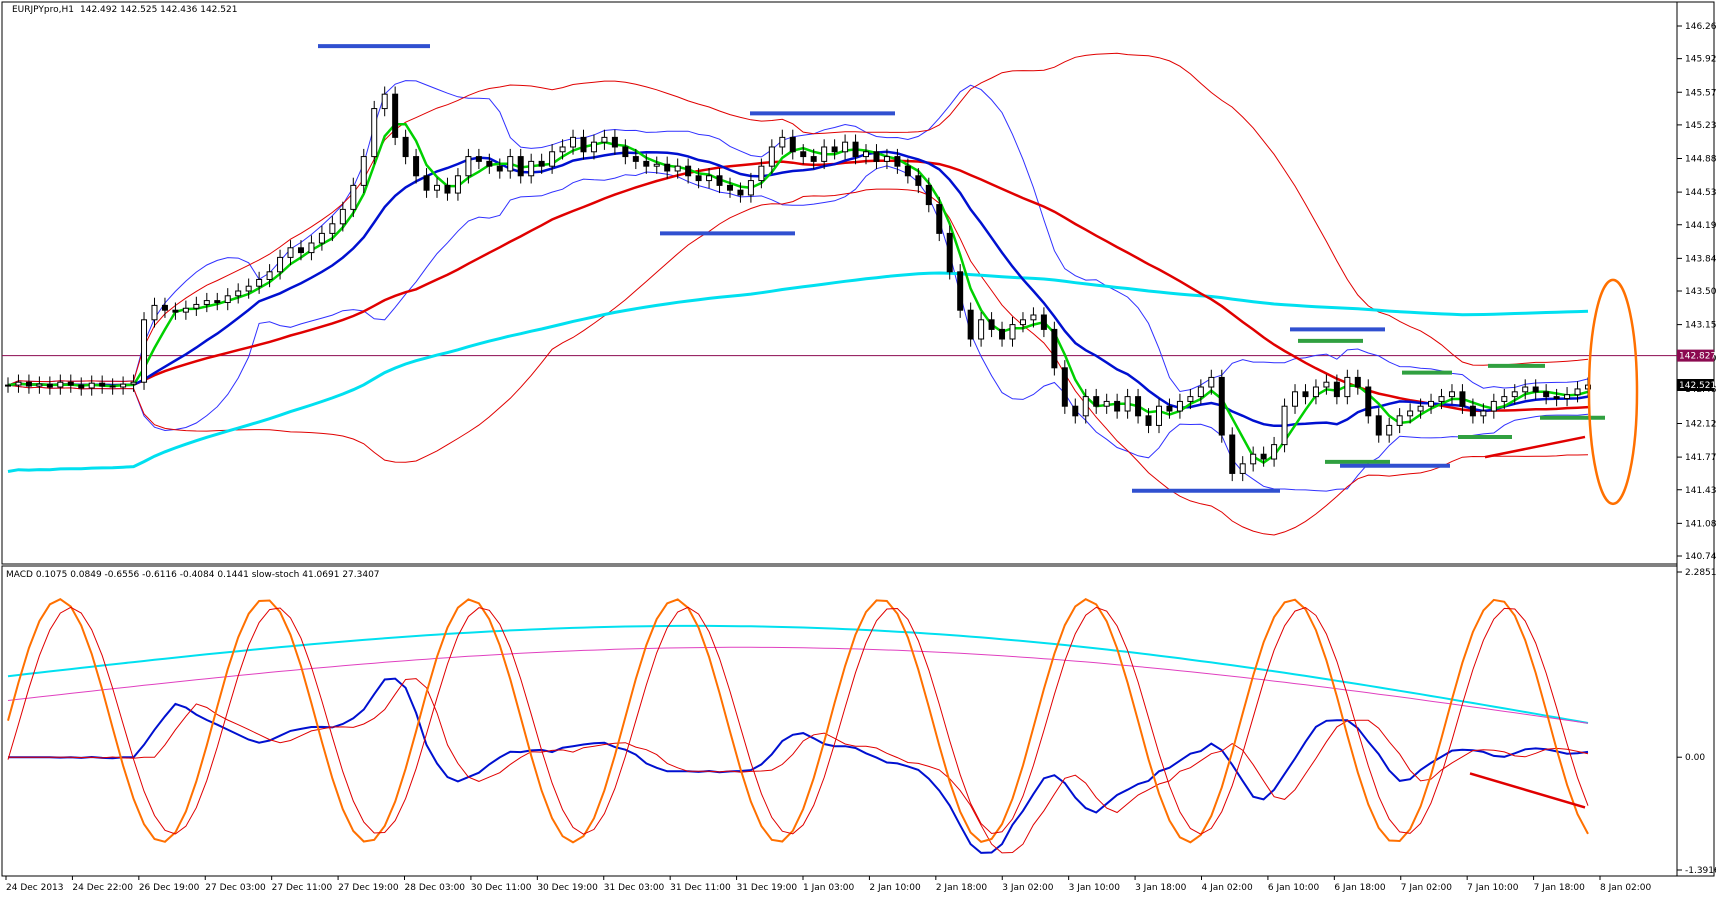 The height and width of the screenshot is (901, 1716). I want to click on x-tick-label: 27 Dec 11:00, so click(302, 888).